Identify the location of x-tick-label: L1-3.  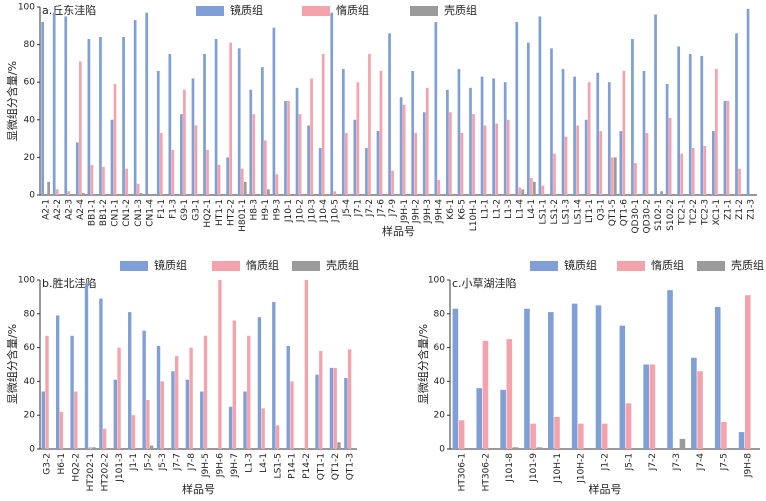
(509, 209).